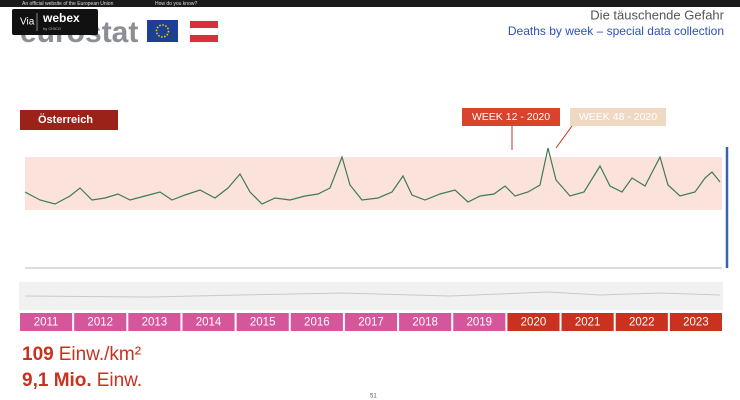 The width and height of the screenshot is (740, 400). I want to click on year-label: 2013, so click(155, 323).